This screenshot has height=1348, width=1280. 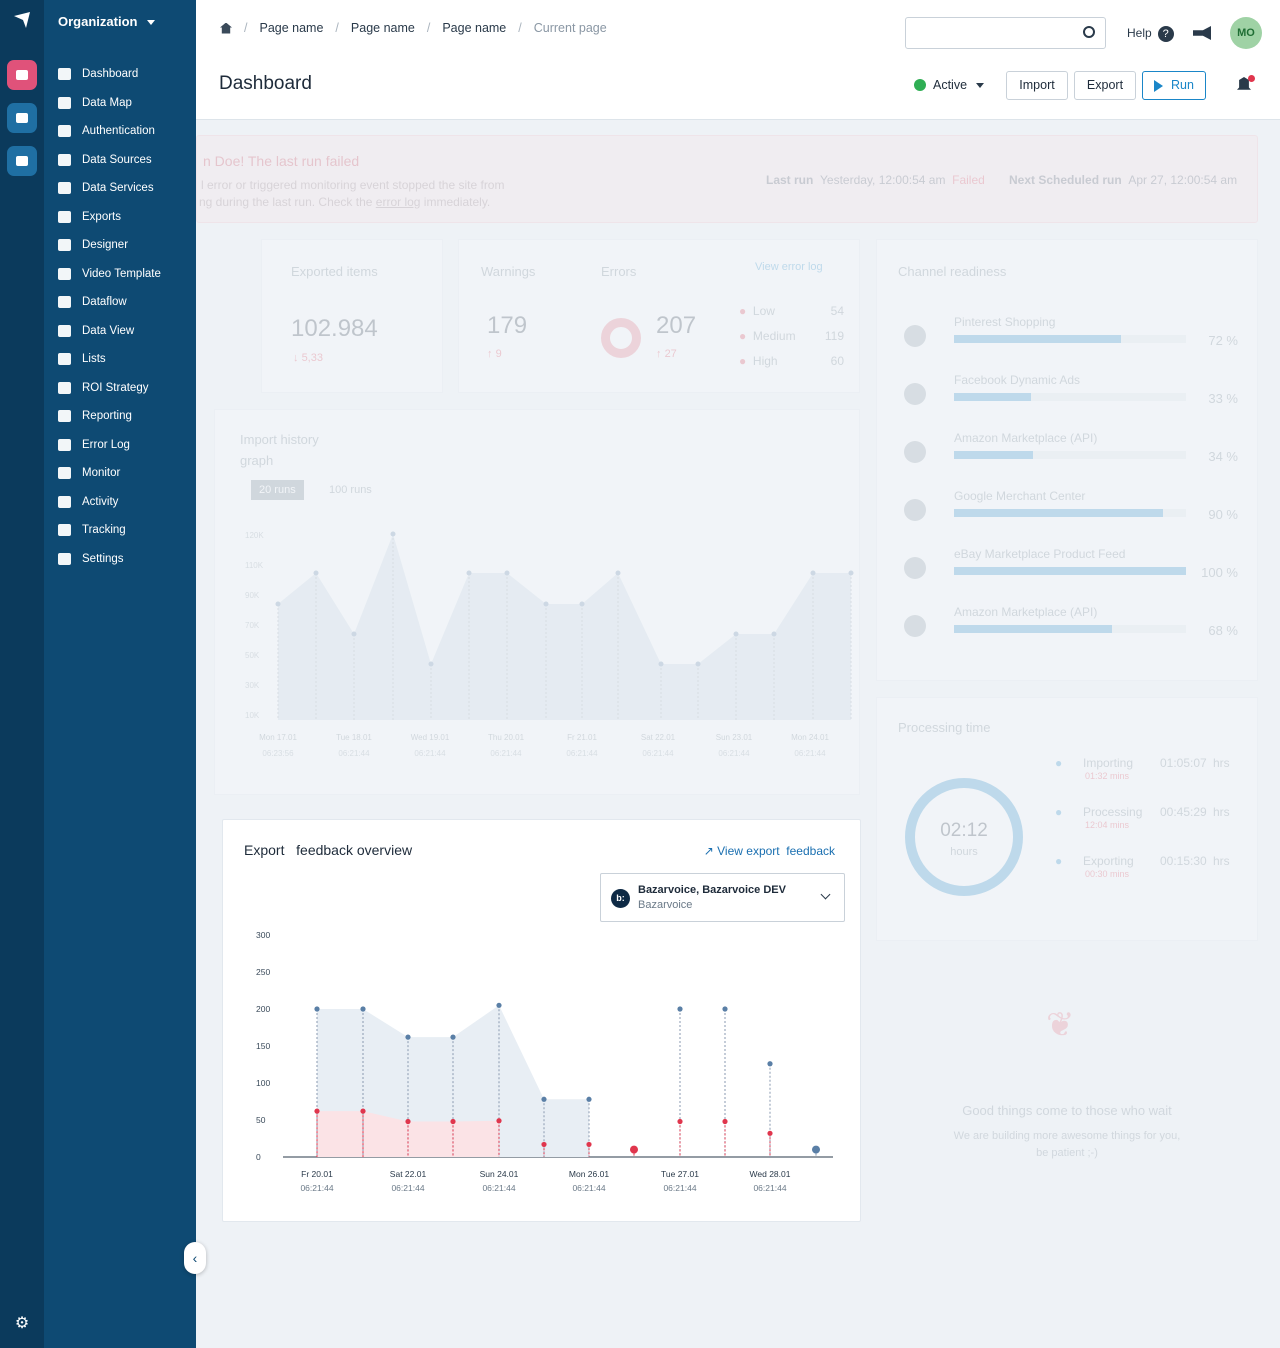 I want to click on sidebar-item-label: Data Services, so click(x=118, y=188).